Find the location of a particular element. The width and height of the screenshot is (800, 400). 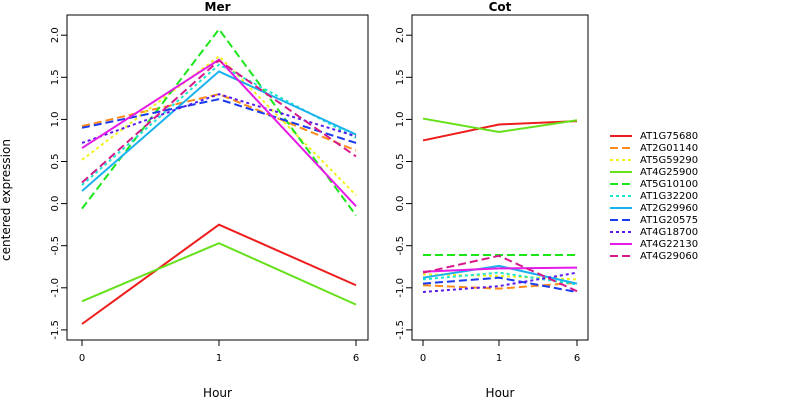

series-line-at5g59290 is located at coordinates (219, 125).